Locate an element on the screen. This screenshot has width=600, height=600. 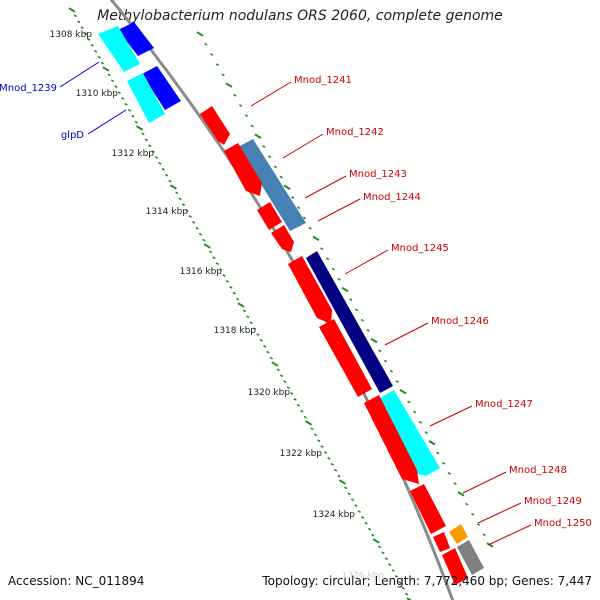
scale-label: 1308 kbp is located at coordinates (71, 35).